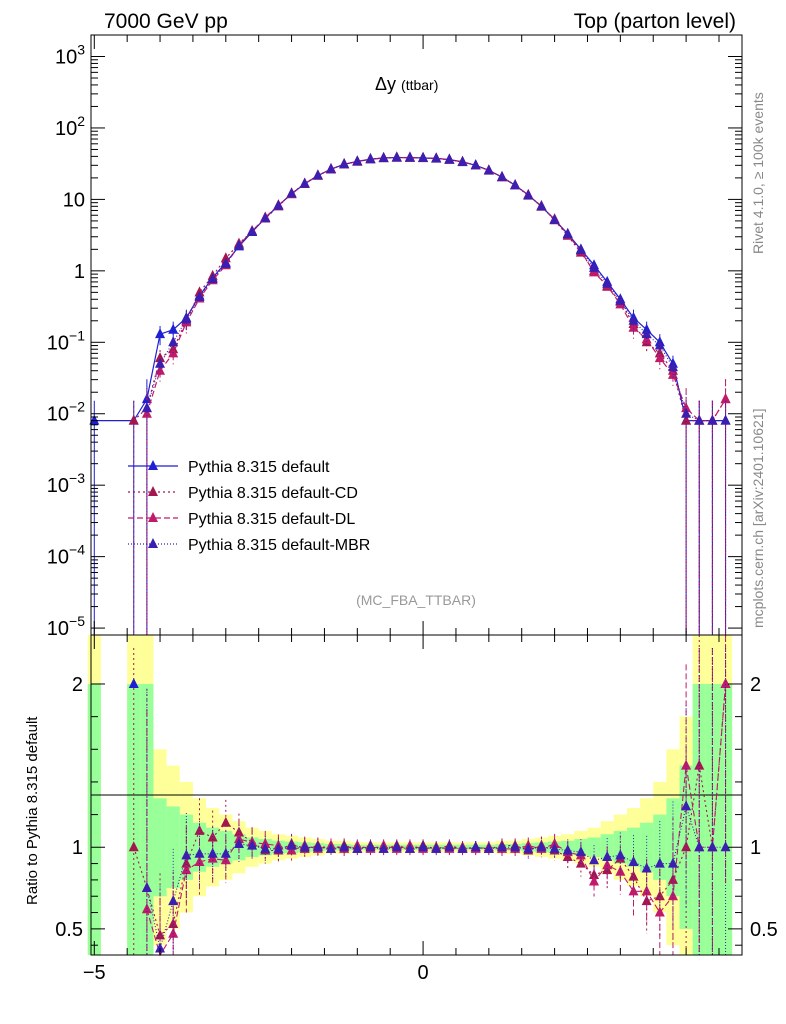 This screenshot has height=1024, width=786. What do you see at coordinates (279, 545) in the screenshot?
I see `legend-label: Pythia 8.315 default-MBR` at bounding box center [279, 545].